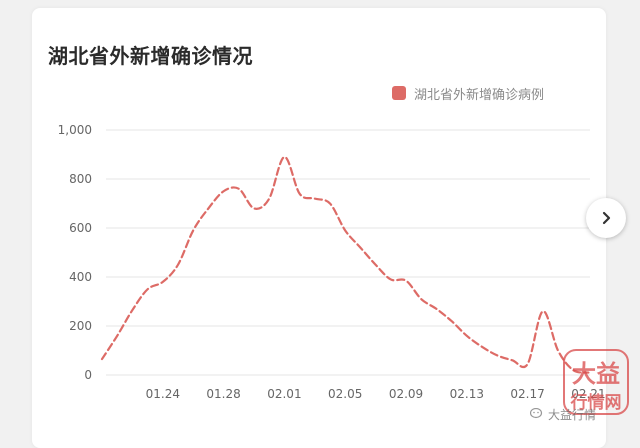  What do you see at coordinates (527, 394) in the screenshot?
I see `x-tick-label: 02.17` at bounding box center [527, 394].